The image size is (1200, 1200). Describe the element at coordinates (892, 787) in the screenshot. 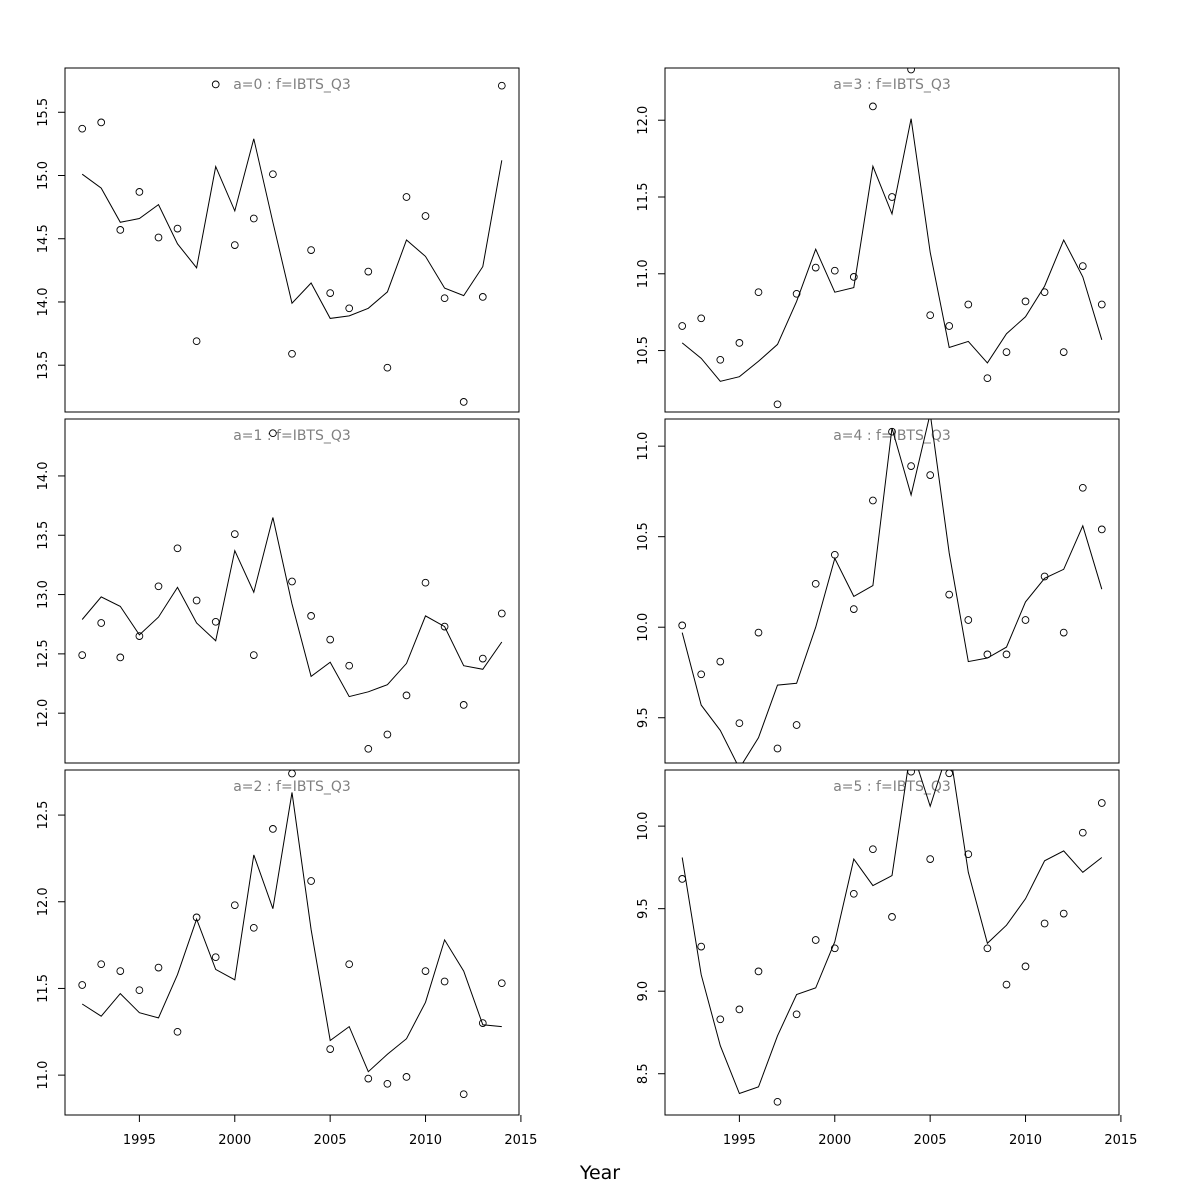

I see `panel-title: a=5 : f=IBTS_Q3` at that location.